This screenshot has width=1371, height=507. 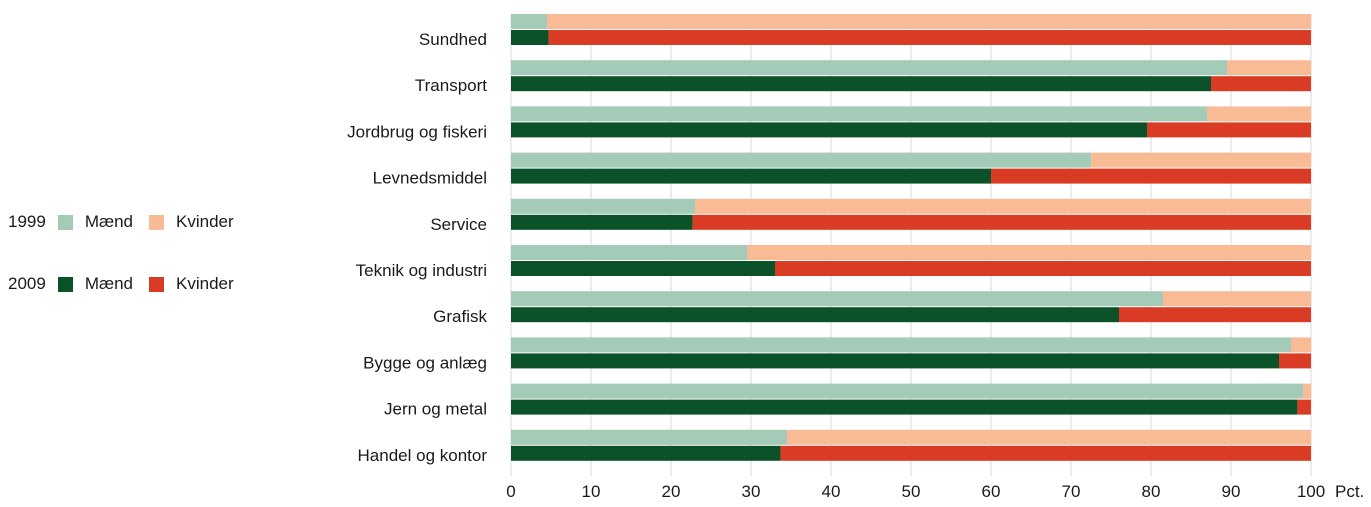 What do you see at coordinates (453, 39) in the screenshot?
I see `category-label: Sundhed` at bounding box center [453, 39].